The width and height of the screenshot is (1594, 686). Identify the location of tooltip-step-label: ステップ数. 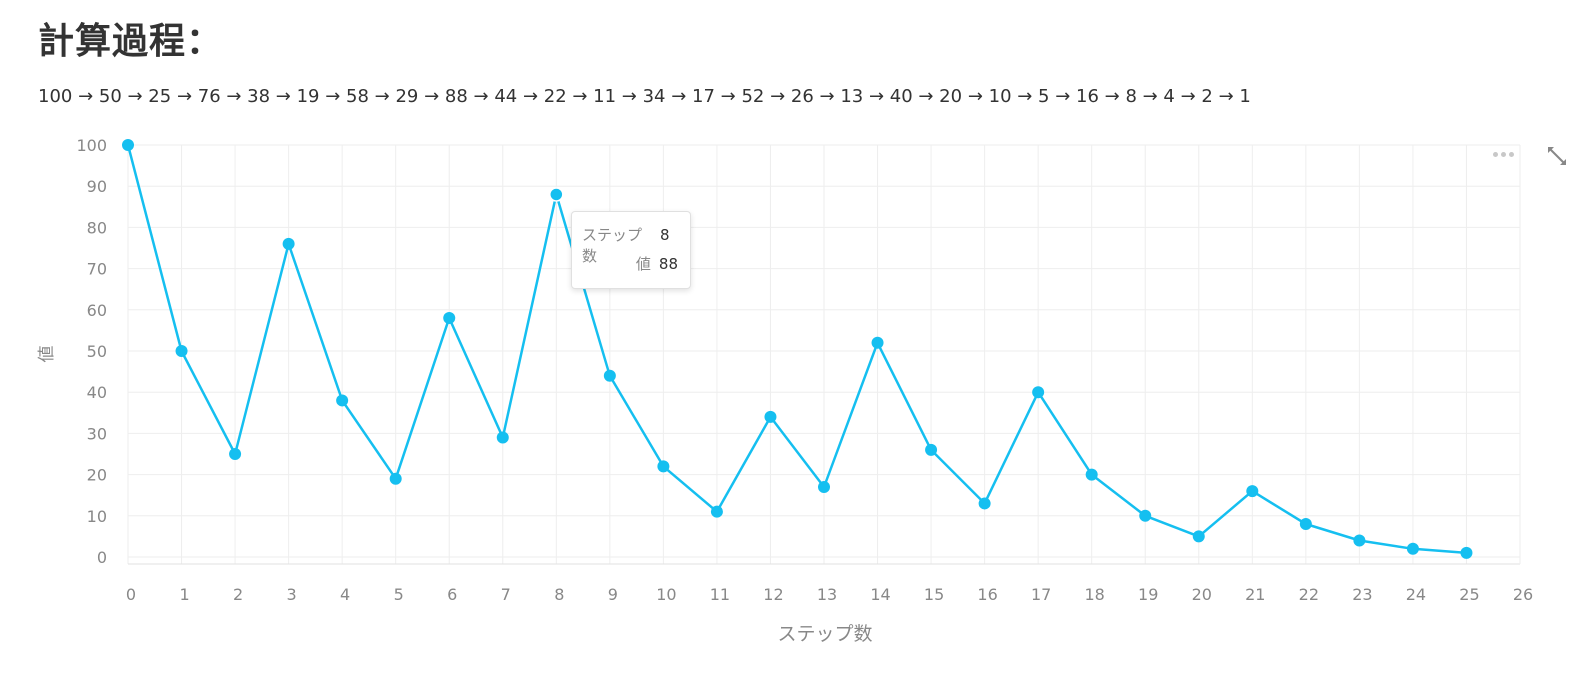
(612, 245).